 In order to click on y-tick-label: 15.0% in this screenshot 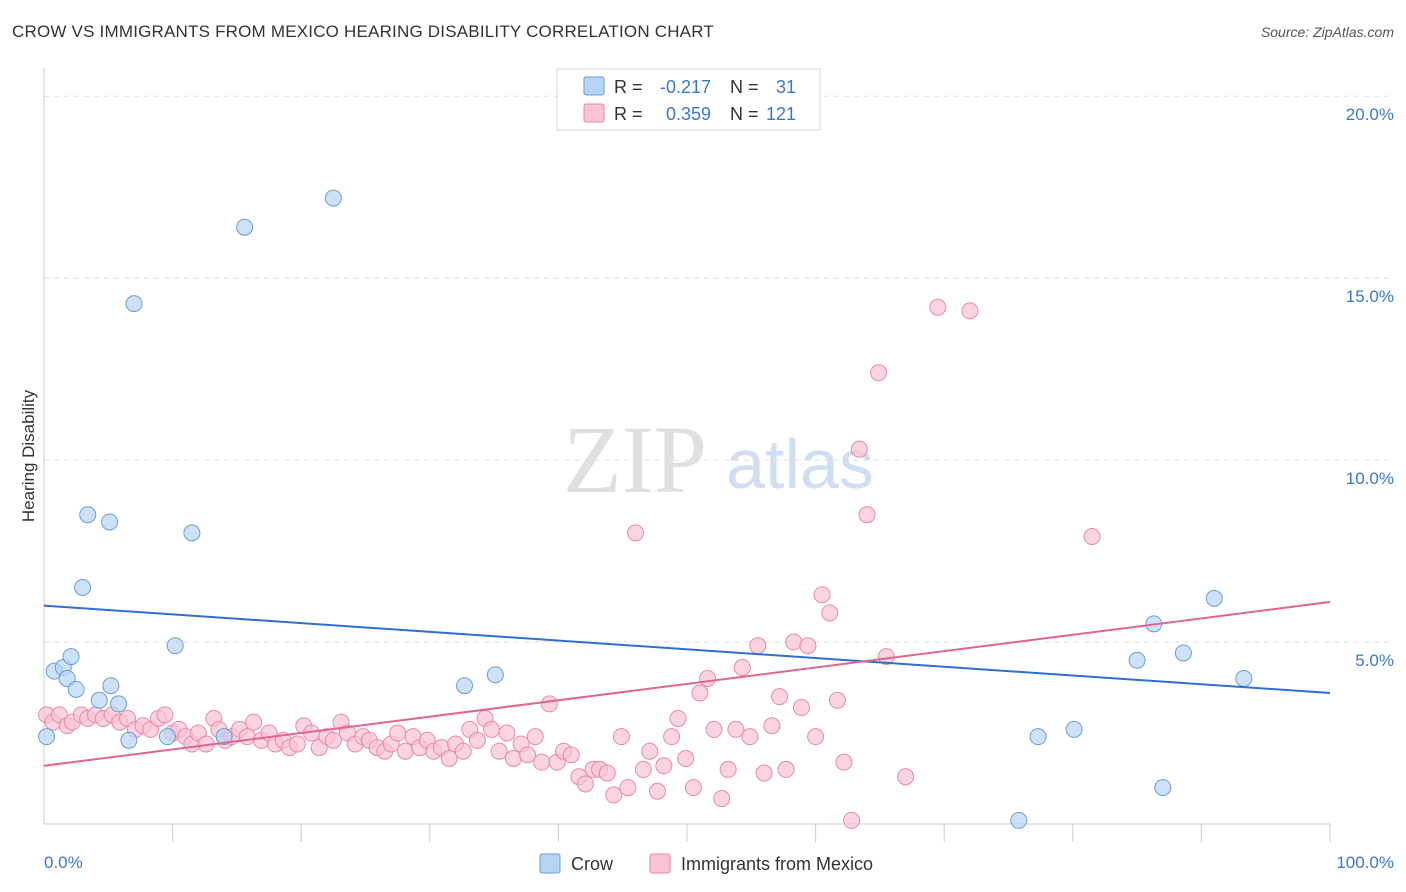, I will do `click(1370, 296)`.